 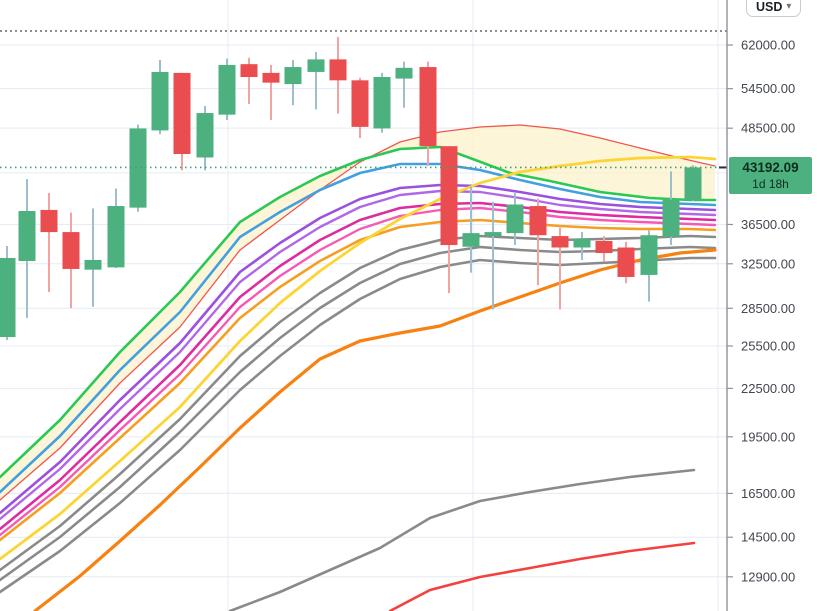 What do you see at coordinates (789, 6) in the screenshot?
I see `chevron-down-icon: ▾` at bounding box center [789, 6].